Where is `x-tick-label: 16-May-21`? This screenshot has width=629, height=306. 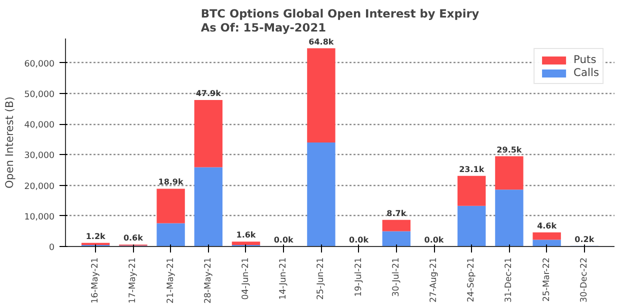
x-tick-label: 16-May-21 is located at coordinates (95, 280).